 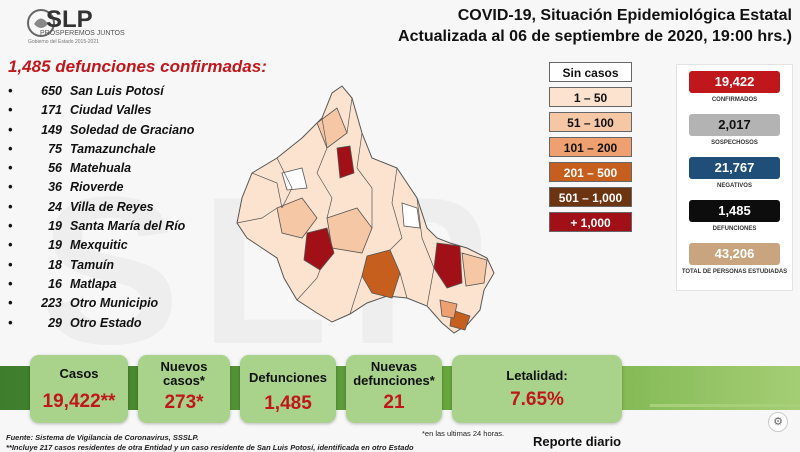 What do you see at coordinates (297, 218) in the screenshot?
I see `map-region-orange-west` at bounding box center [297, 218].